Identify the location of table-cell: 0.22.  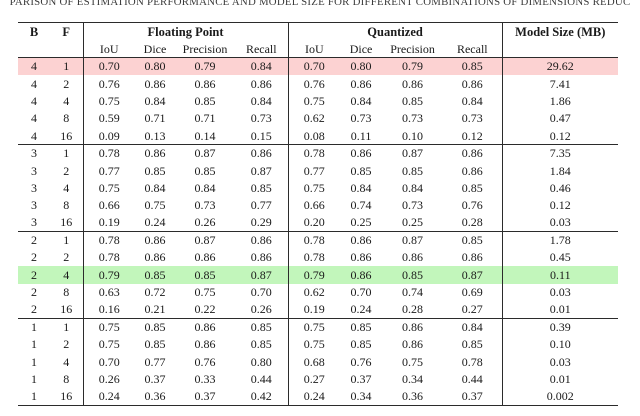
(205, 309).